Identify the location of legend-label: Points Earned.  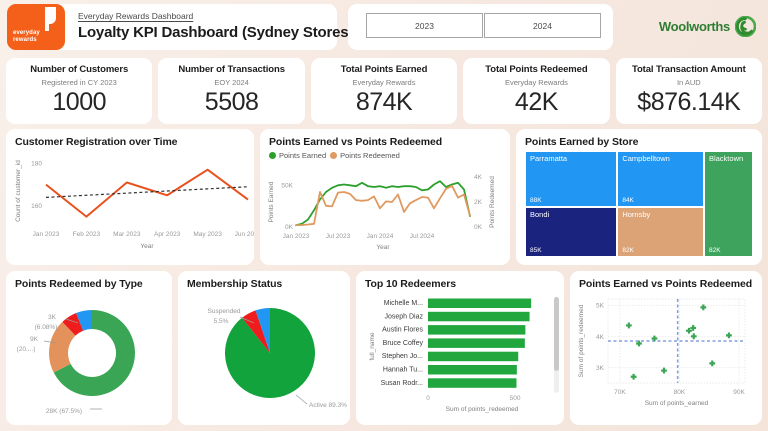
(303, 155).